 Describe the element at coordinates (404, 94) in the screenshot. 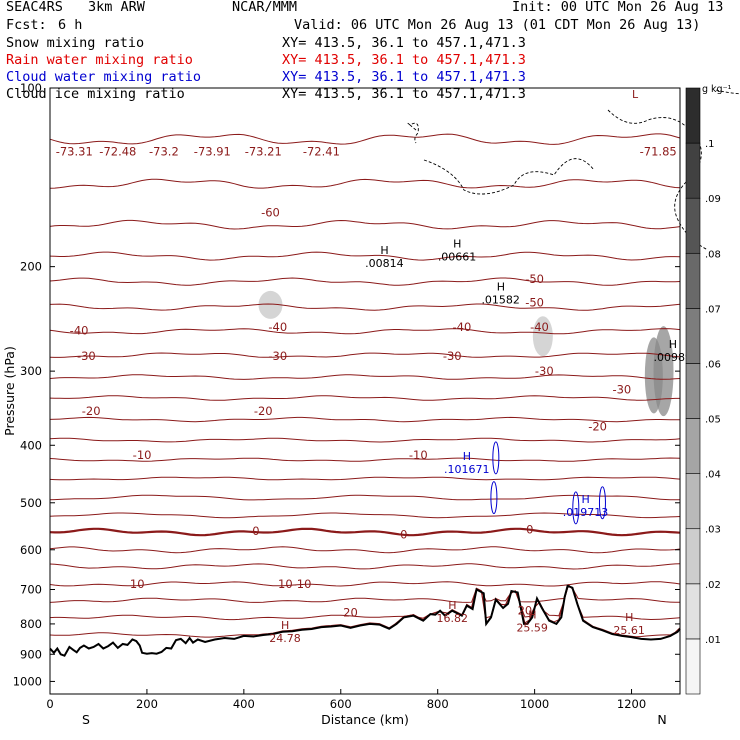

I see `field-xy-3: XY= 413.5, 36.1 to 457.1,471.3` at that location.